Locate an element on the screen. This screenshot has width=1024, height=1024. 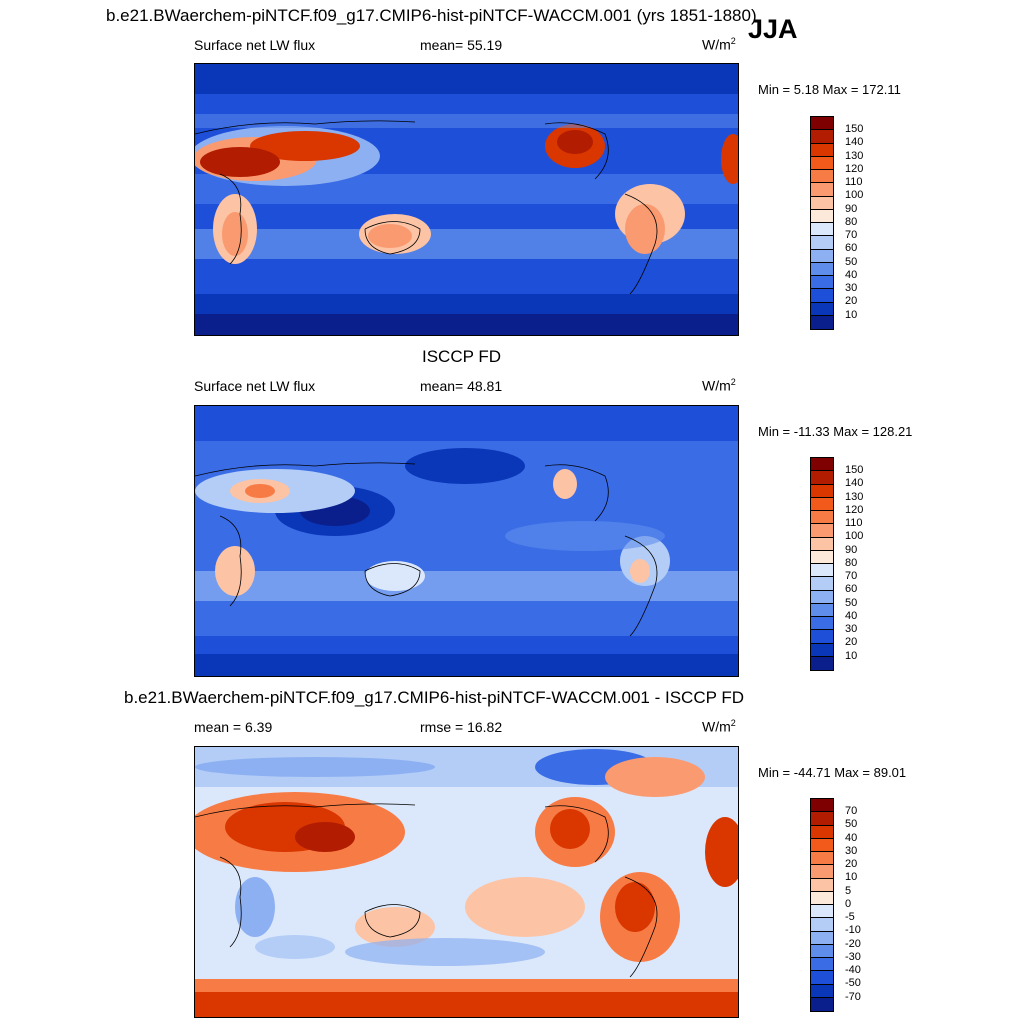
panel3-units: W/m2 is located at coordinates (719, 726).